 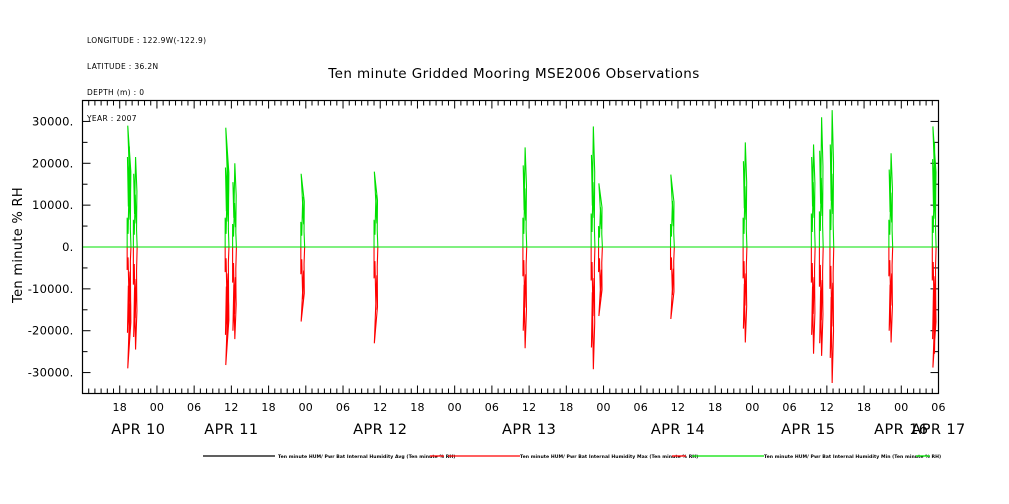 What do you see at coordinates (112, 118) in the screenshot?
I see `metadata-year: YEAR : 2007` at bounding box center [112, 118].